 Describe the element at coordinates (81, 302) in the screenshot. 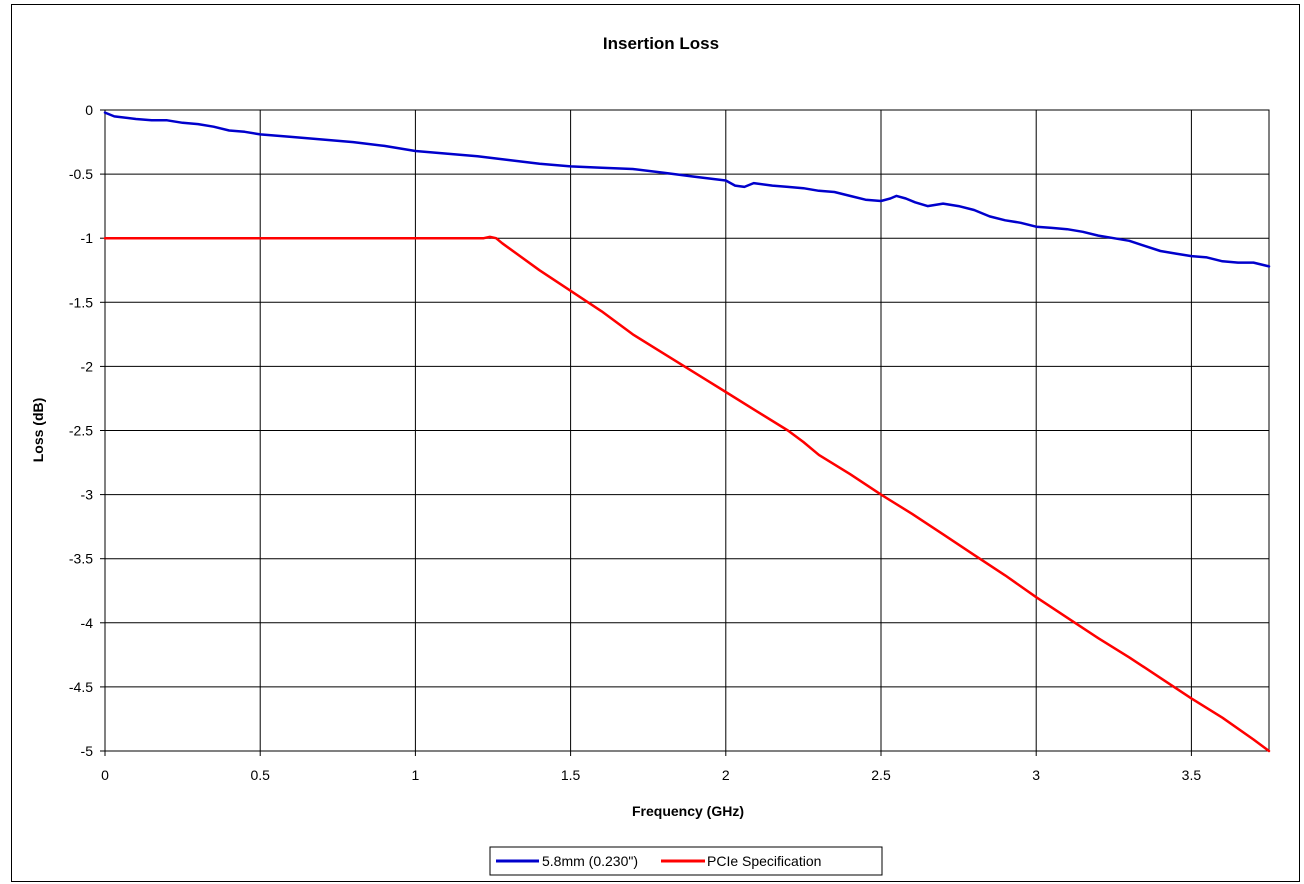

I see `y-tick-label-3: -1.5` at that location.